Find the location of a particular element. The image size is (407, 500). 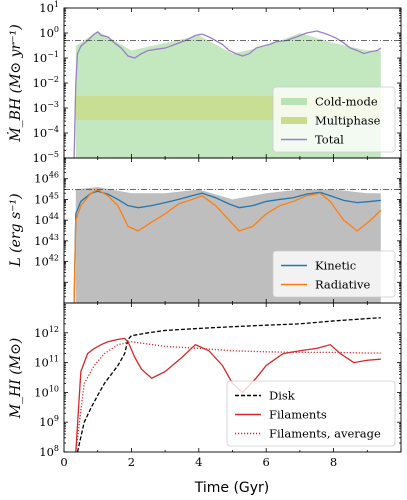

legend-label: Multiphase is located at coordinates (348, 121).